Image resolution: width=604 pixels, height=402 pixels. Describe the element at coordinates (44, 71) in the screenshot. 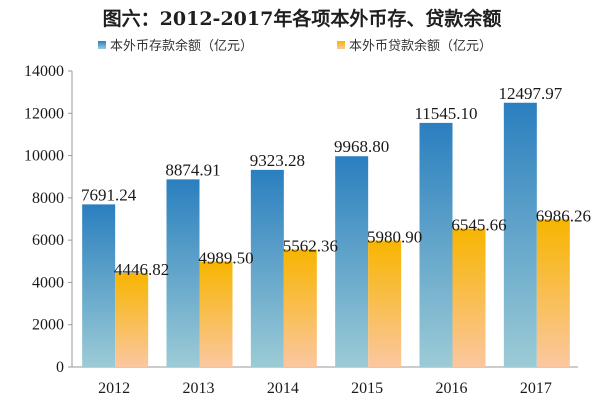

I see `y-tick-label: 14000` at that location.